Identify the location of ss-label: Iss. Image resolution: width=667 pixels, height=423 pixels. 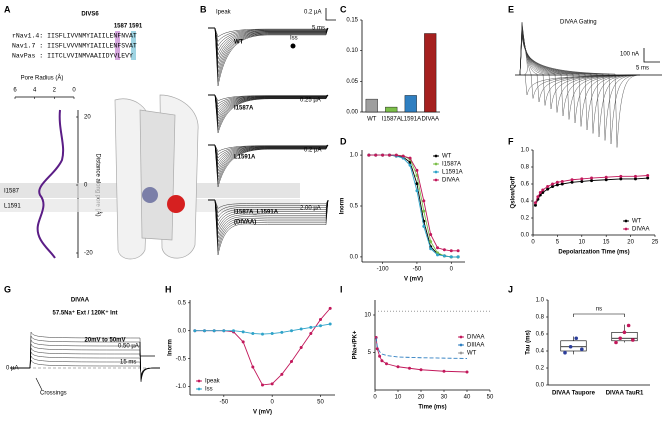
(294, 39).